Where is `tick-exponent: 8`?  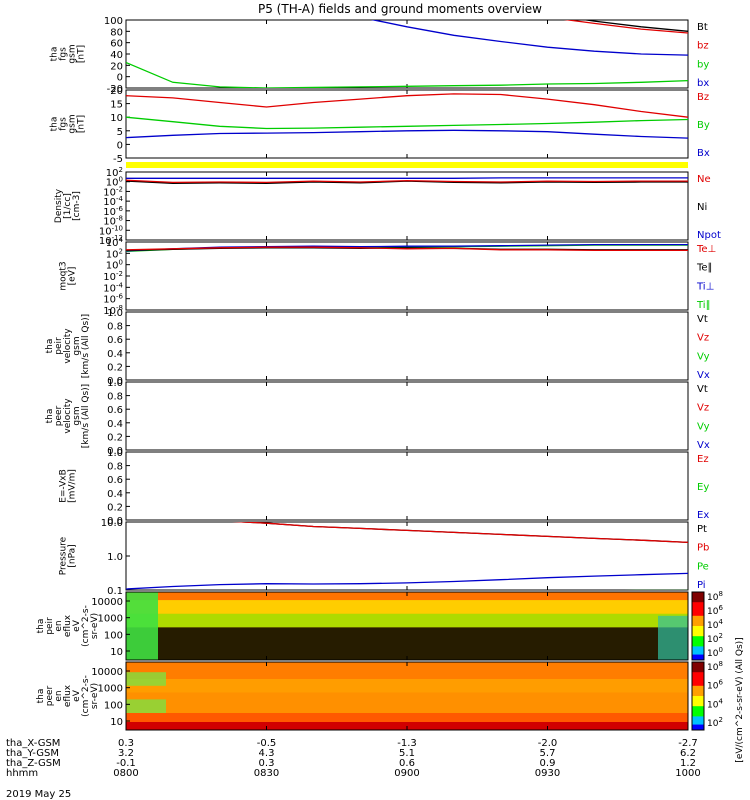 tick-exponent: 8 is located at coordinates (720, 664).